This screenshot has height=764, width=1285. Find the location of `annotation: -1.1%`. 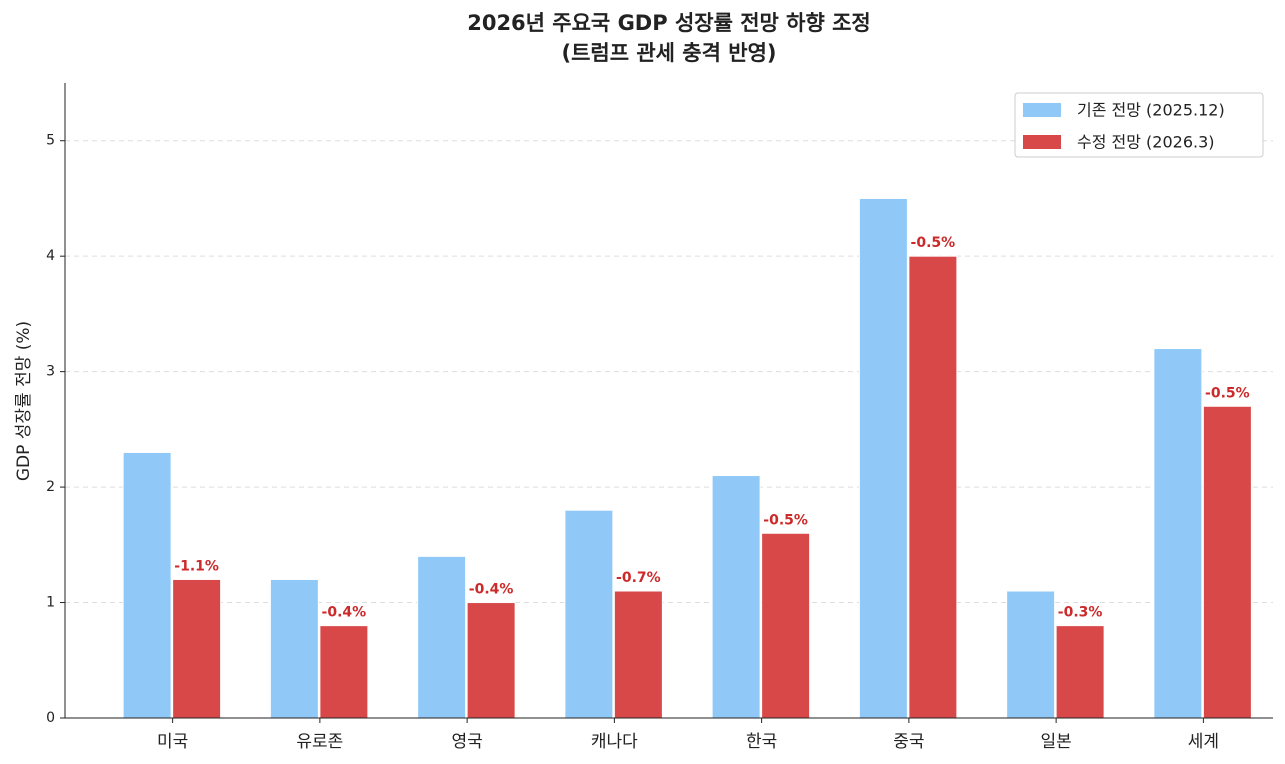

annotation: -1.1% is located at coordinates (196, 566).